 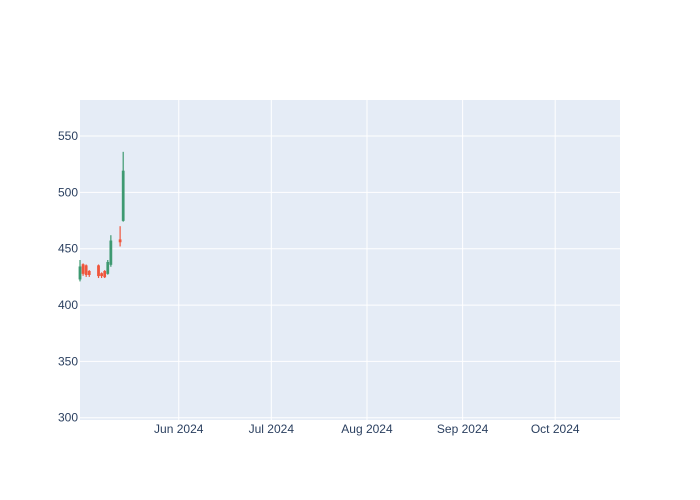 What do you see at coordinates (463, 429) in the screenshot?
I see `x-tick-label: Sep 2024` at bounding box center [463, 429].